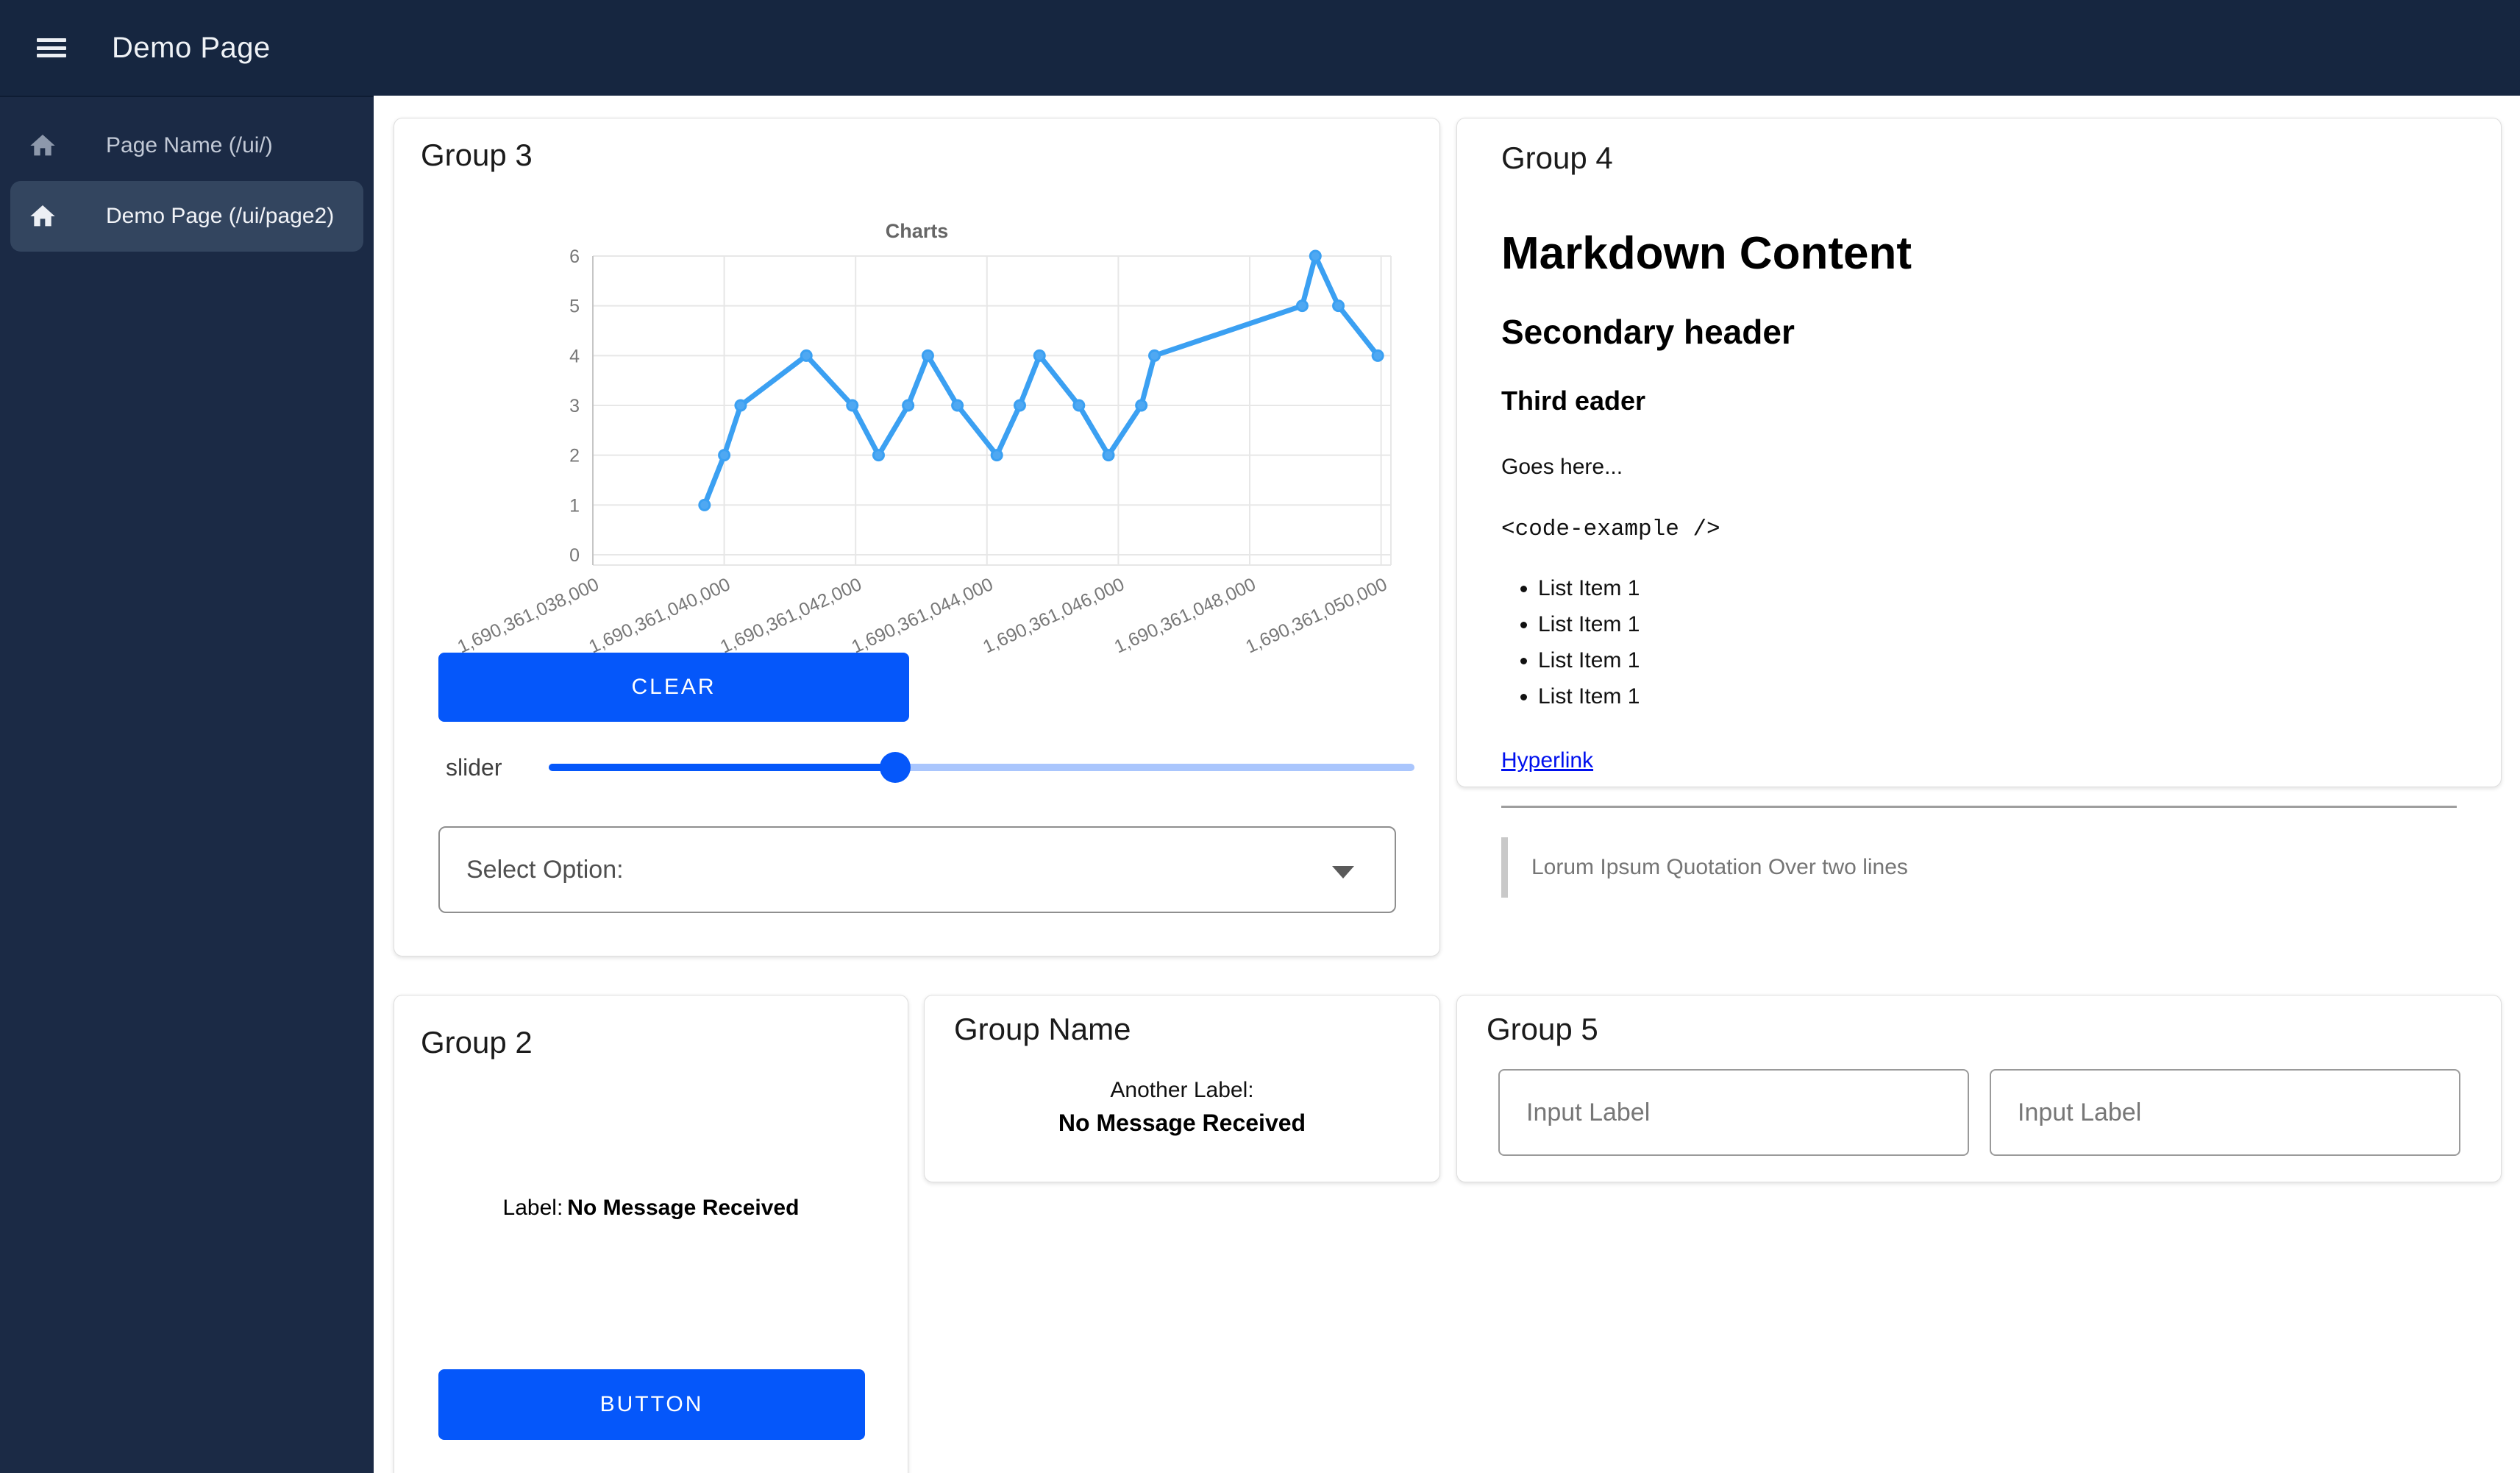 This screenshot has width=2520, height=1473. What do you see at coordinates (191, 48) in the screenshot?
I see `app-title: Demo Page` at bounding box center [191, 48].